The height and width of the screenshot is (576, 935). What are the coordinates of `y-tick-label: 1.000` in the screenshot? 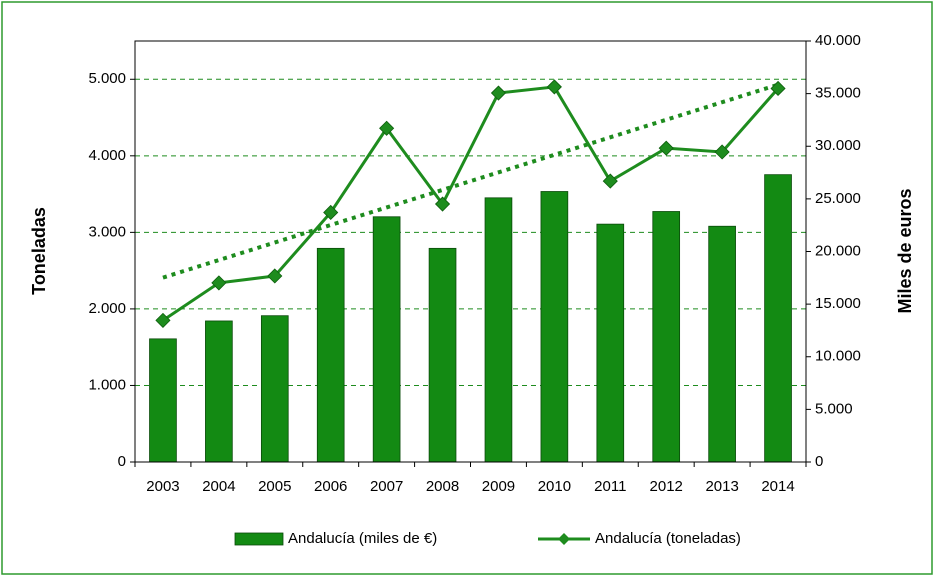 It's located at (107, 384).